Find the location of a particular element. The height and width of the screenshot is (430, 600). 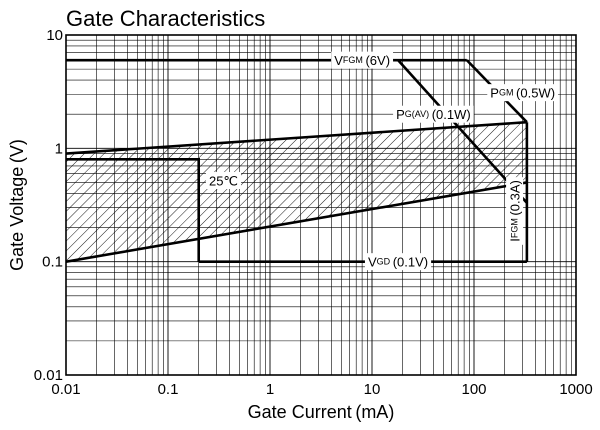

x-axis-label: Gate Current (mA) is located at coordinates (321, 412).